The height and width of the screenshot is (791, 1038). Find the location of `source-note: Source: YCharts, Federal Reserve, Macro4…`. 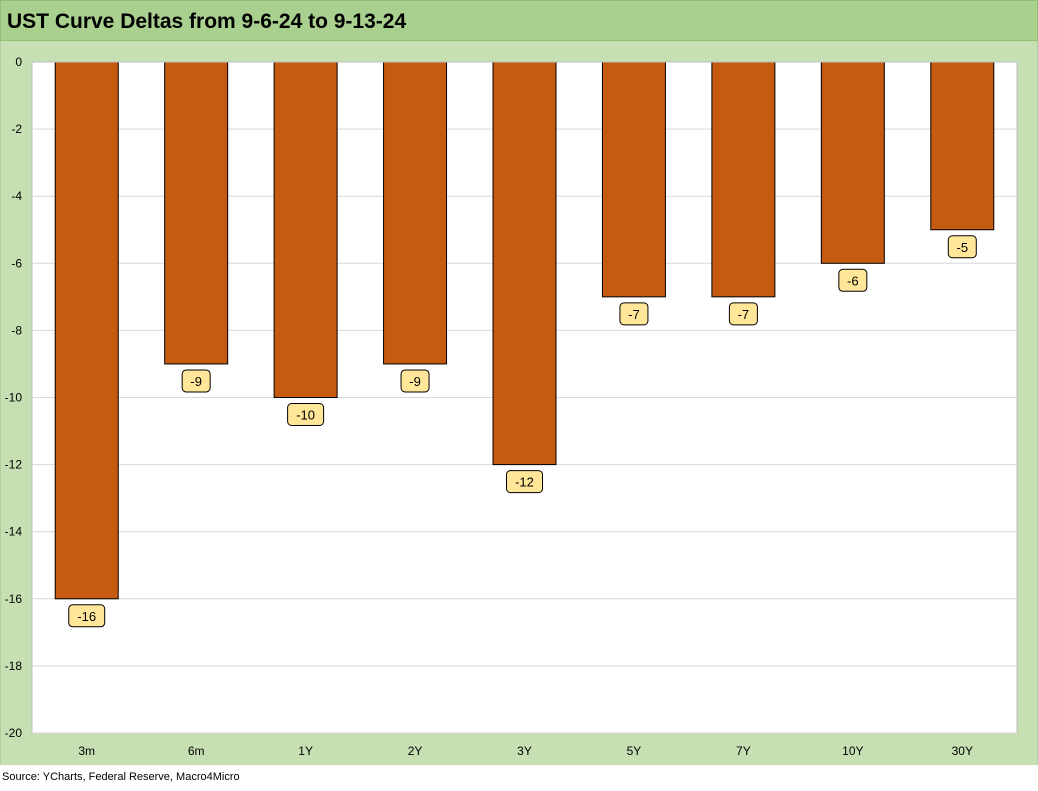

source-note: Source: YCharts, Federal Reserve, Macro4… is located at coordinates (121, 777).